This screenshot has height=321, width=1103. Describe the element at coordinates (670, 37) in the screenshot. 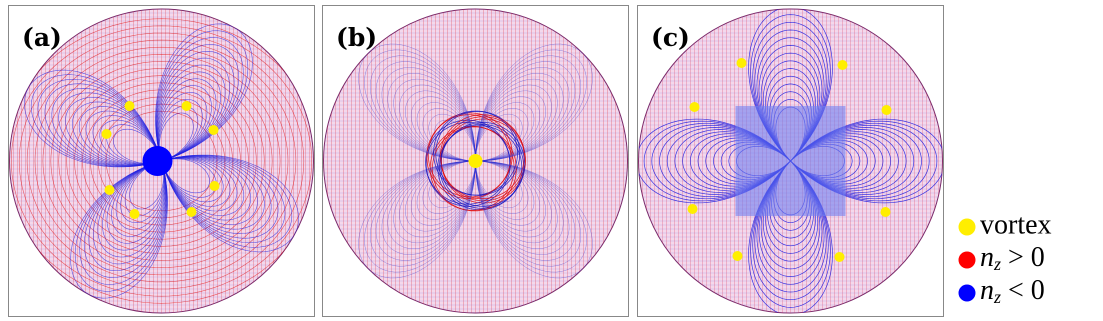

I see `panel-label: (c)` at that location.